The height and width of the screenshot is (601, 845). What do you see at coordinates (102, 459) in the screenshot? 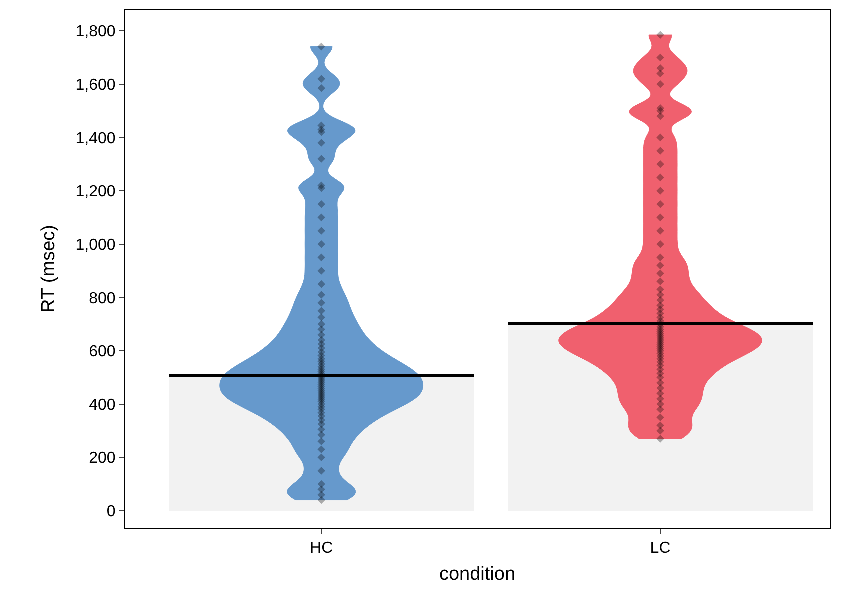
I see `y-tick-label: 200` at bounding box center [102, 459].